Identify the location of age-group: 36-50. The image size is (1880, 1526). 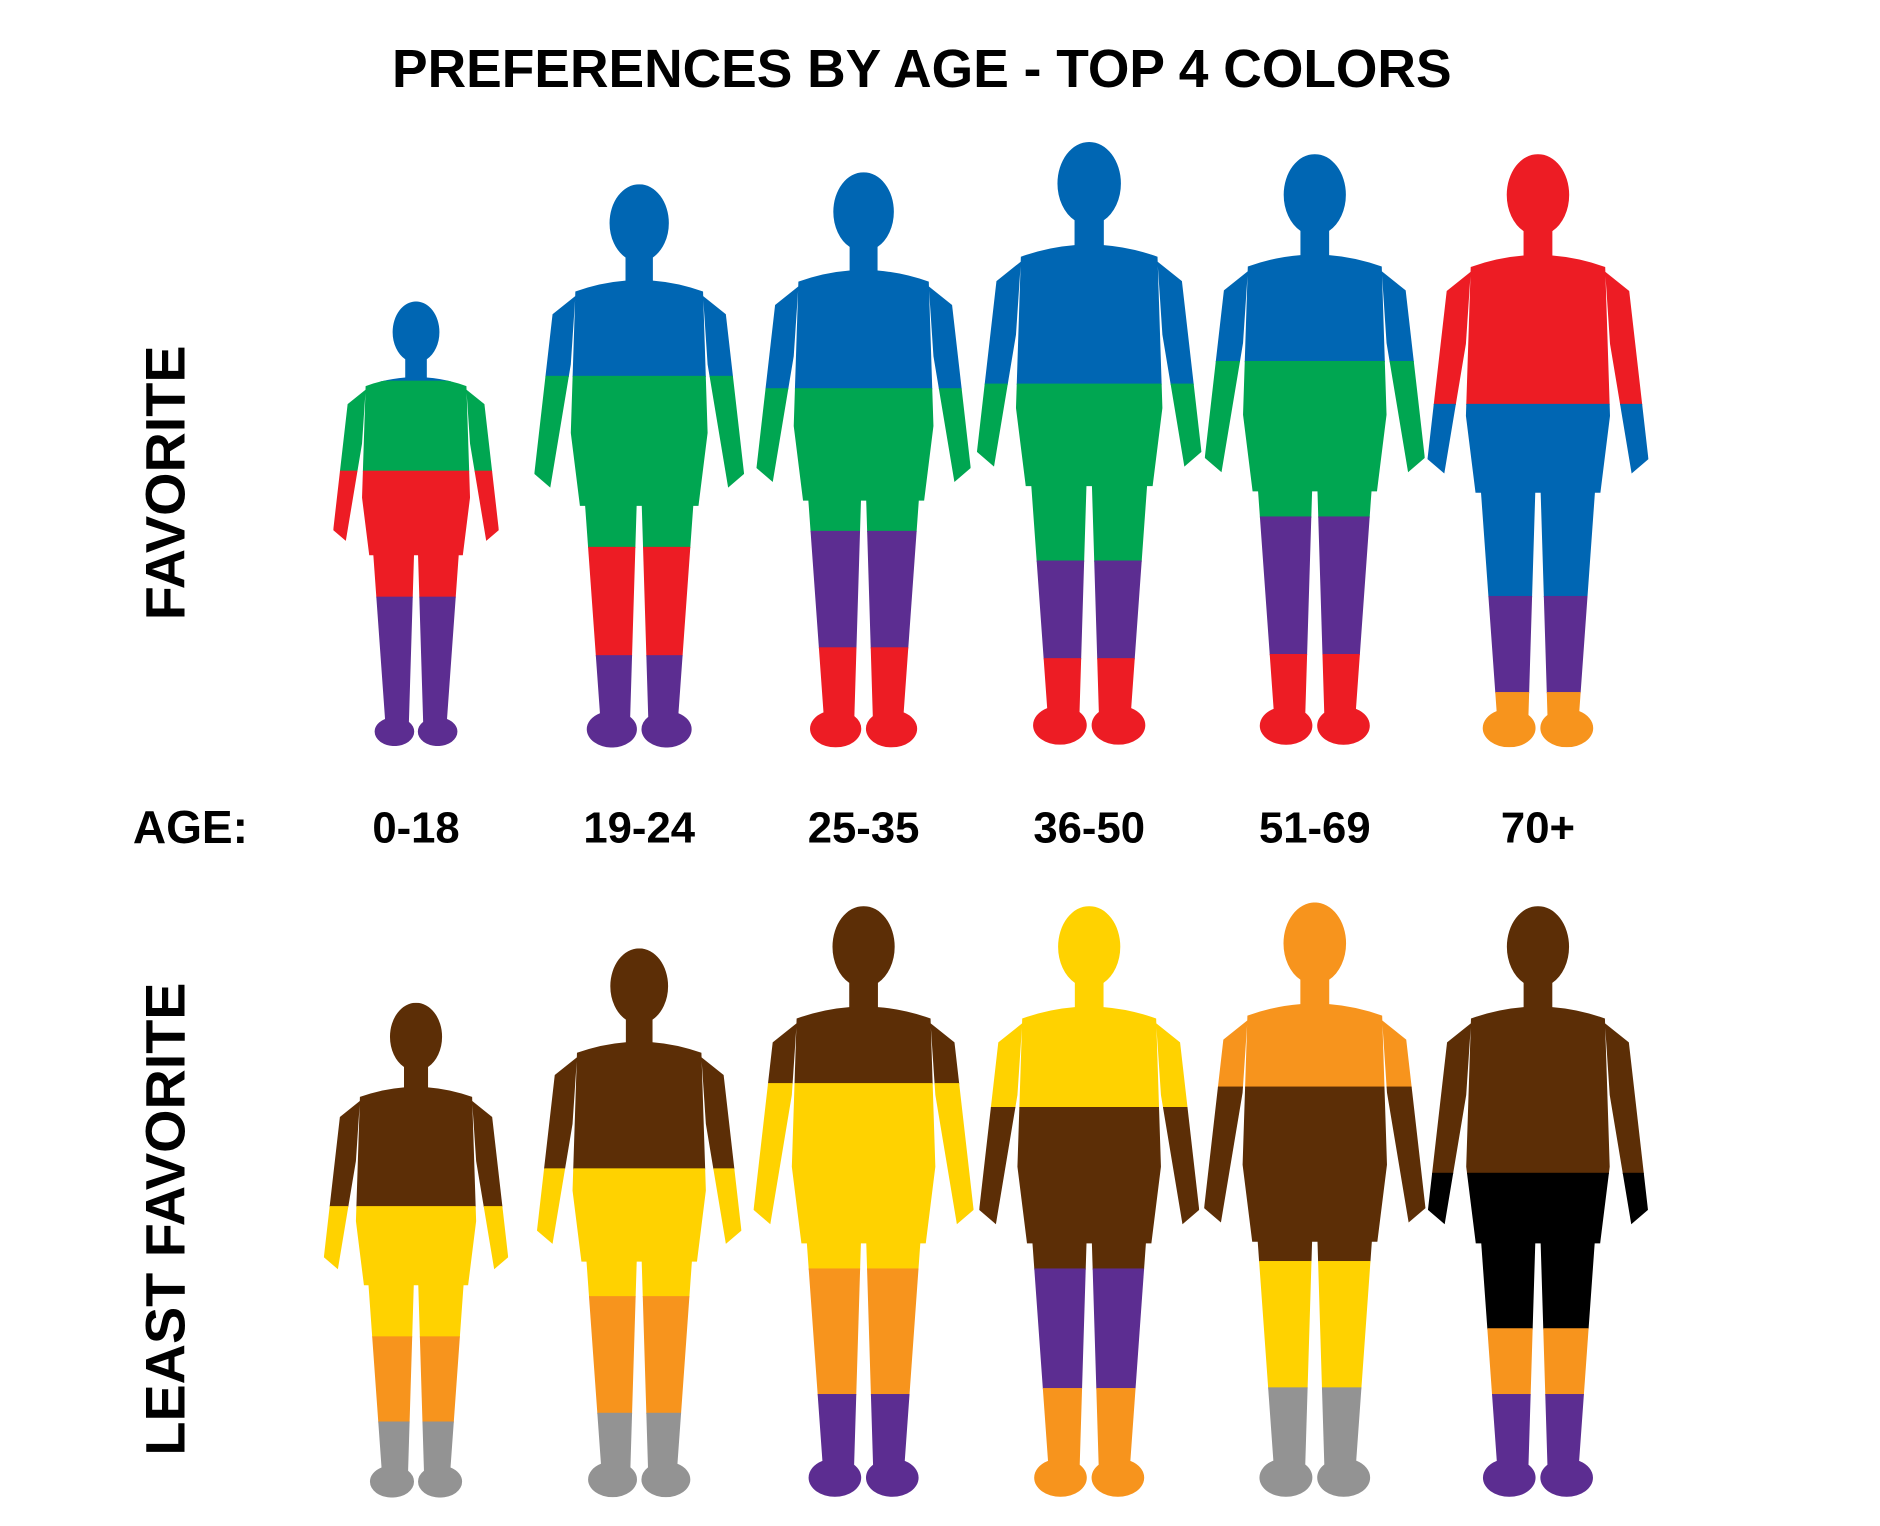
(1089, 827).